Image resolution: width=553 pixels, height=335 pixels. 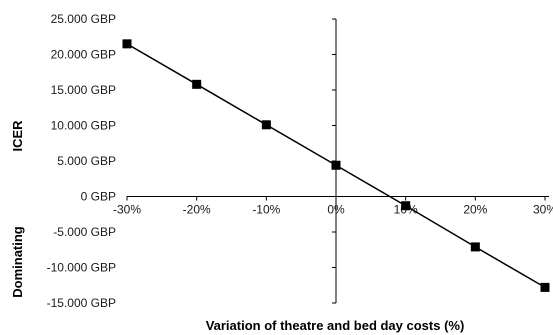 I want to click on x-tick-labels: -30%-20%-10%0%10%20%30%, so click(x=333, y=210).